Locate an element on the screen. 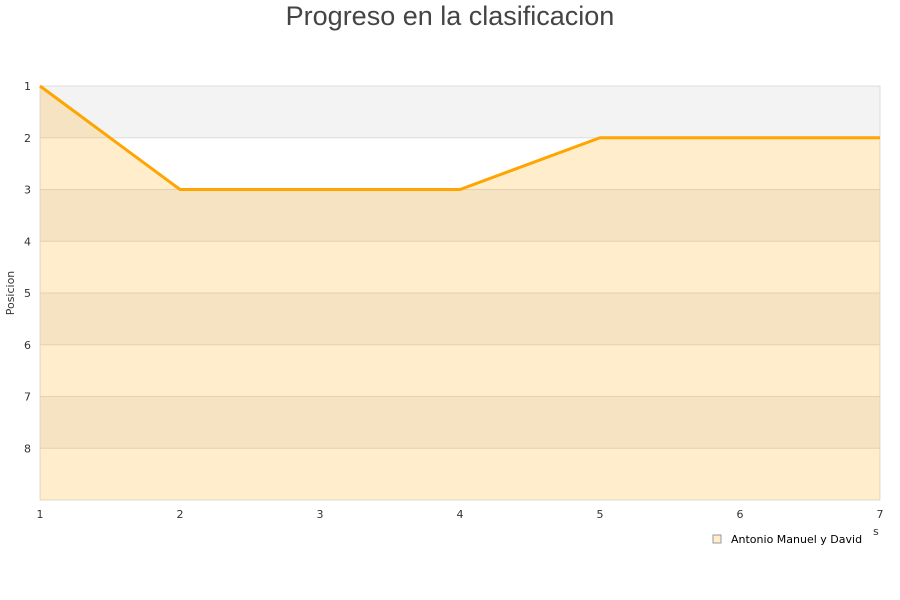 Image resolution: width=900 pixels, height=600 pixels. legend: Antonio Manuel y David is located at coordinates (787, 539).